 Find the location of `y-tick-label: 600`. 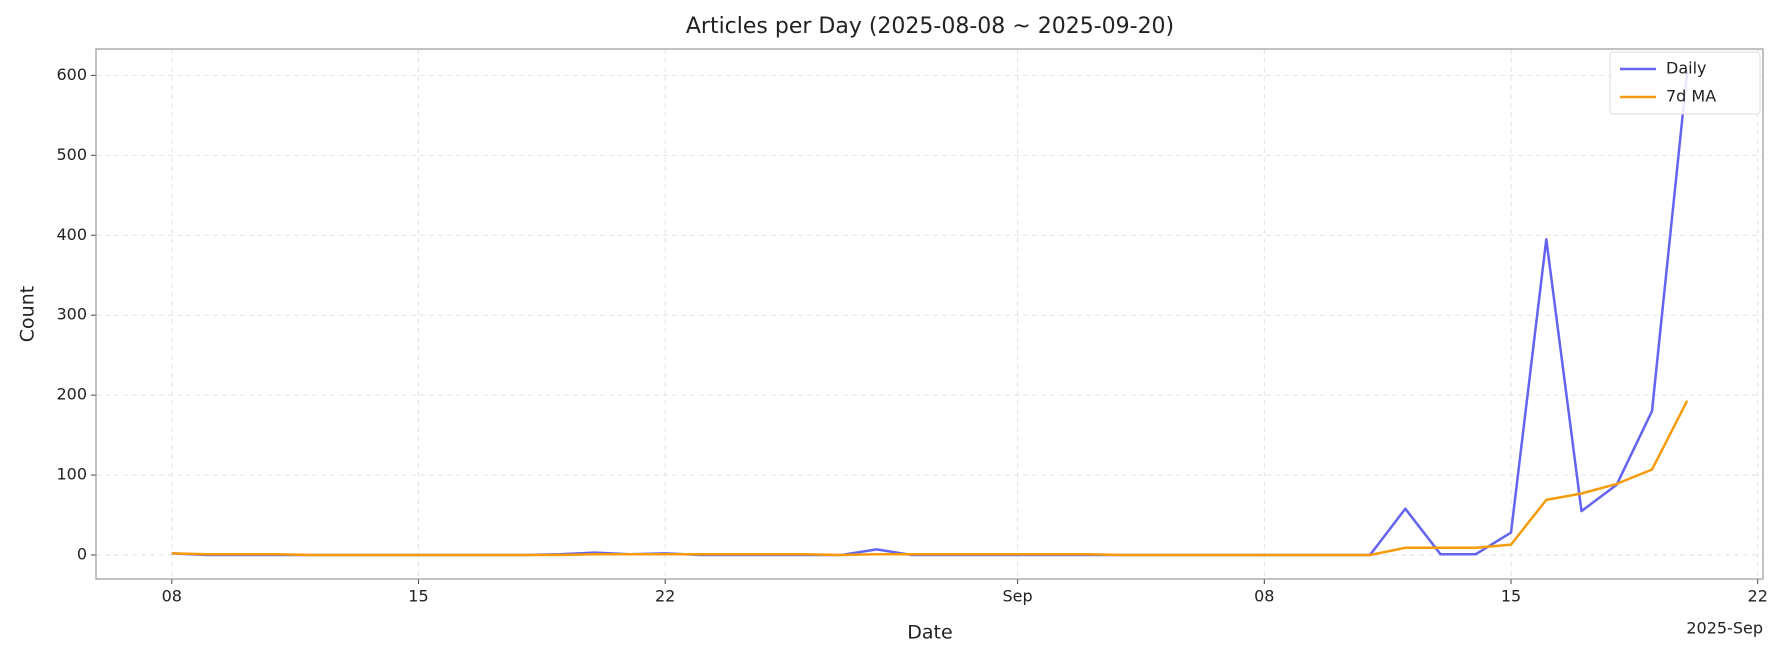

y-tick-label: 600 is located at coordinates (71, 74).